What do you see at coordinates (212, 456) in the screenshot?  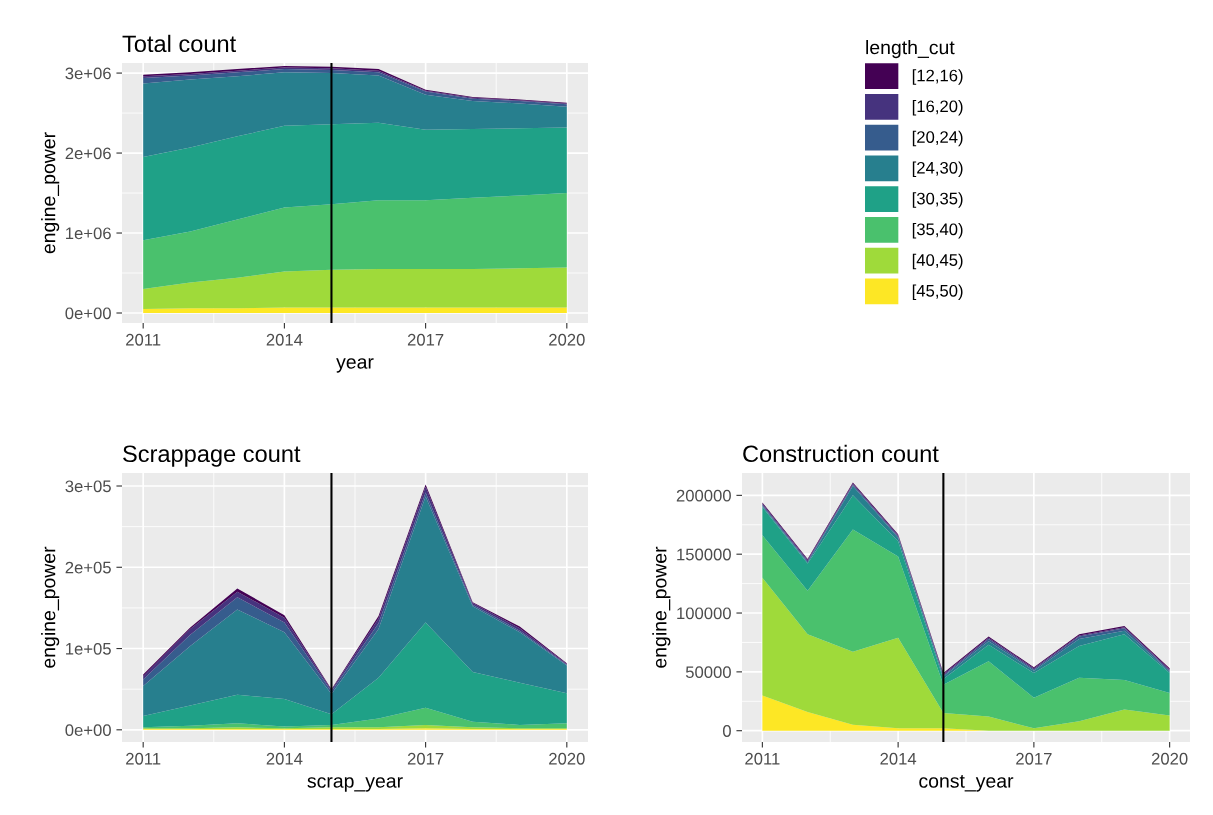 I see `chart-title: Scrappage count` at bounding box center [212, 456].